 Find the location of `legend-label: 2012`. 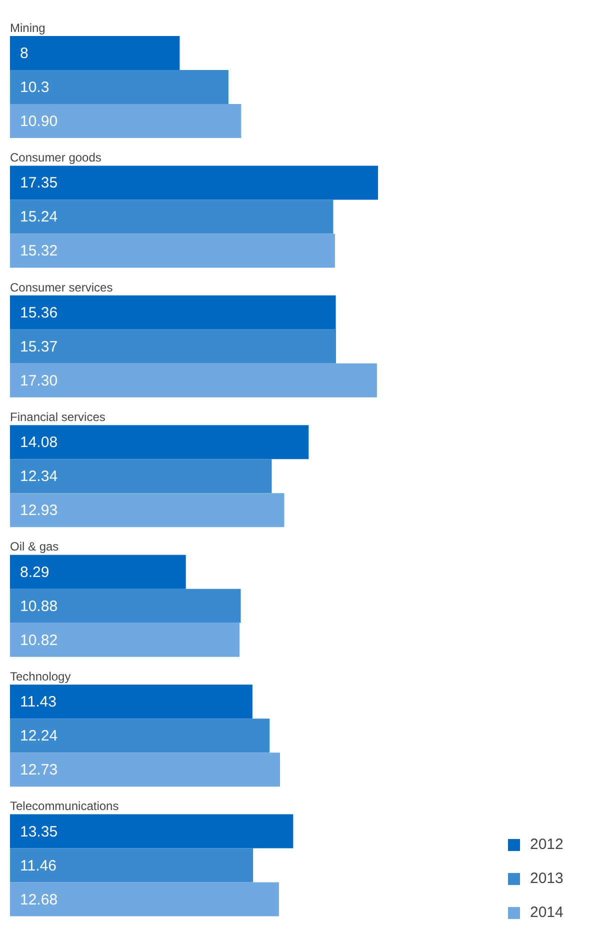

legend-label: 2012 is located at coordinates (547, 844).